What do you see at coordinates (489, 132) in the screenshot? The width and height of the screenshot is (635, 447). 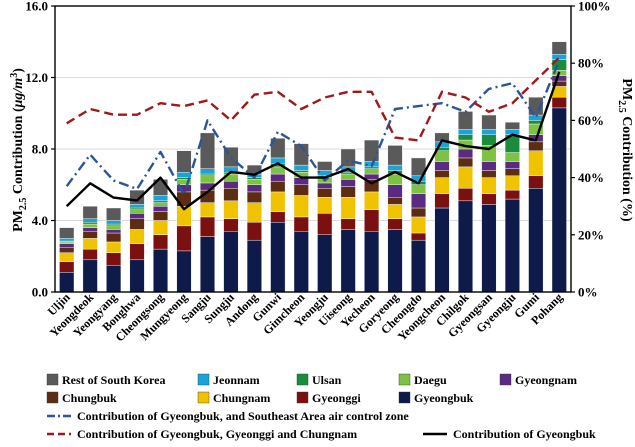 I see `bar-segment-jeonnam-gyeongsan` at bounding box center [489, 132].